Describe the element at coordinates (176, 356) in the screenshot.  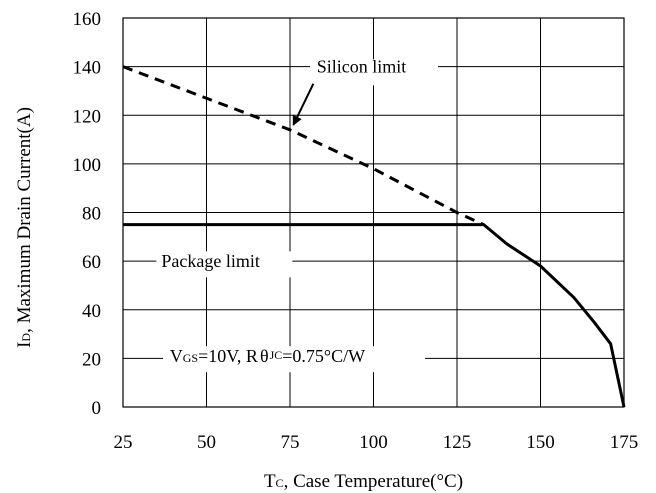
I see `condition-v: V` at that location.